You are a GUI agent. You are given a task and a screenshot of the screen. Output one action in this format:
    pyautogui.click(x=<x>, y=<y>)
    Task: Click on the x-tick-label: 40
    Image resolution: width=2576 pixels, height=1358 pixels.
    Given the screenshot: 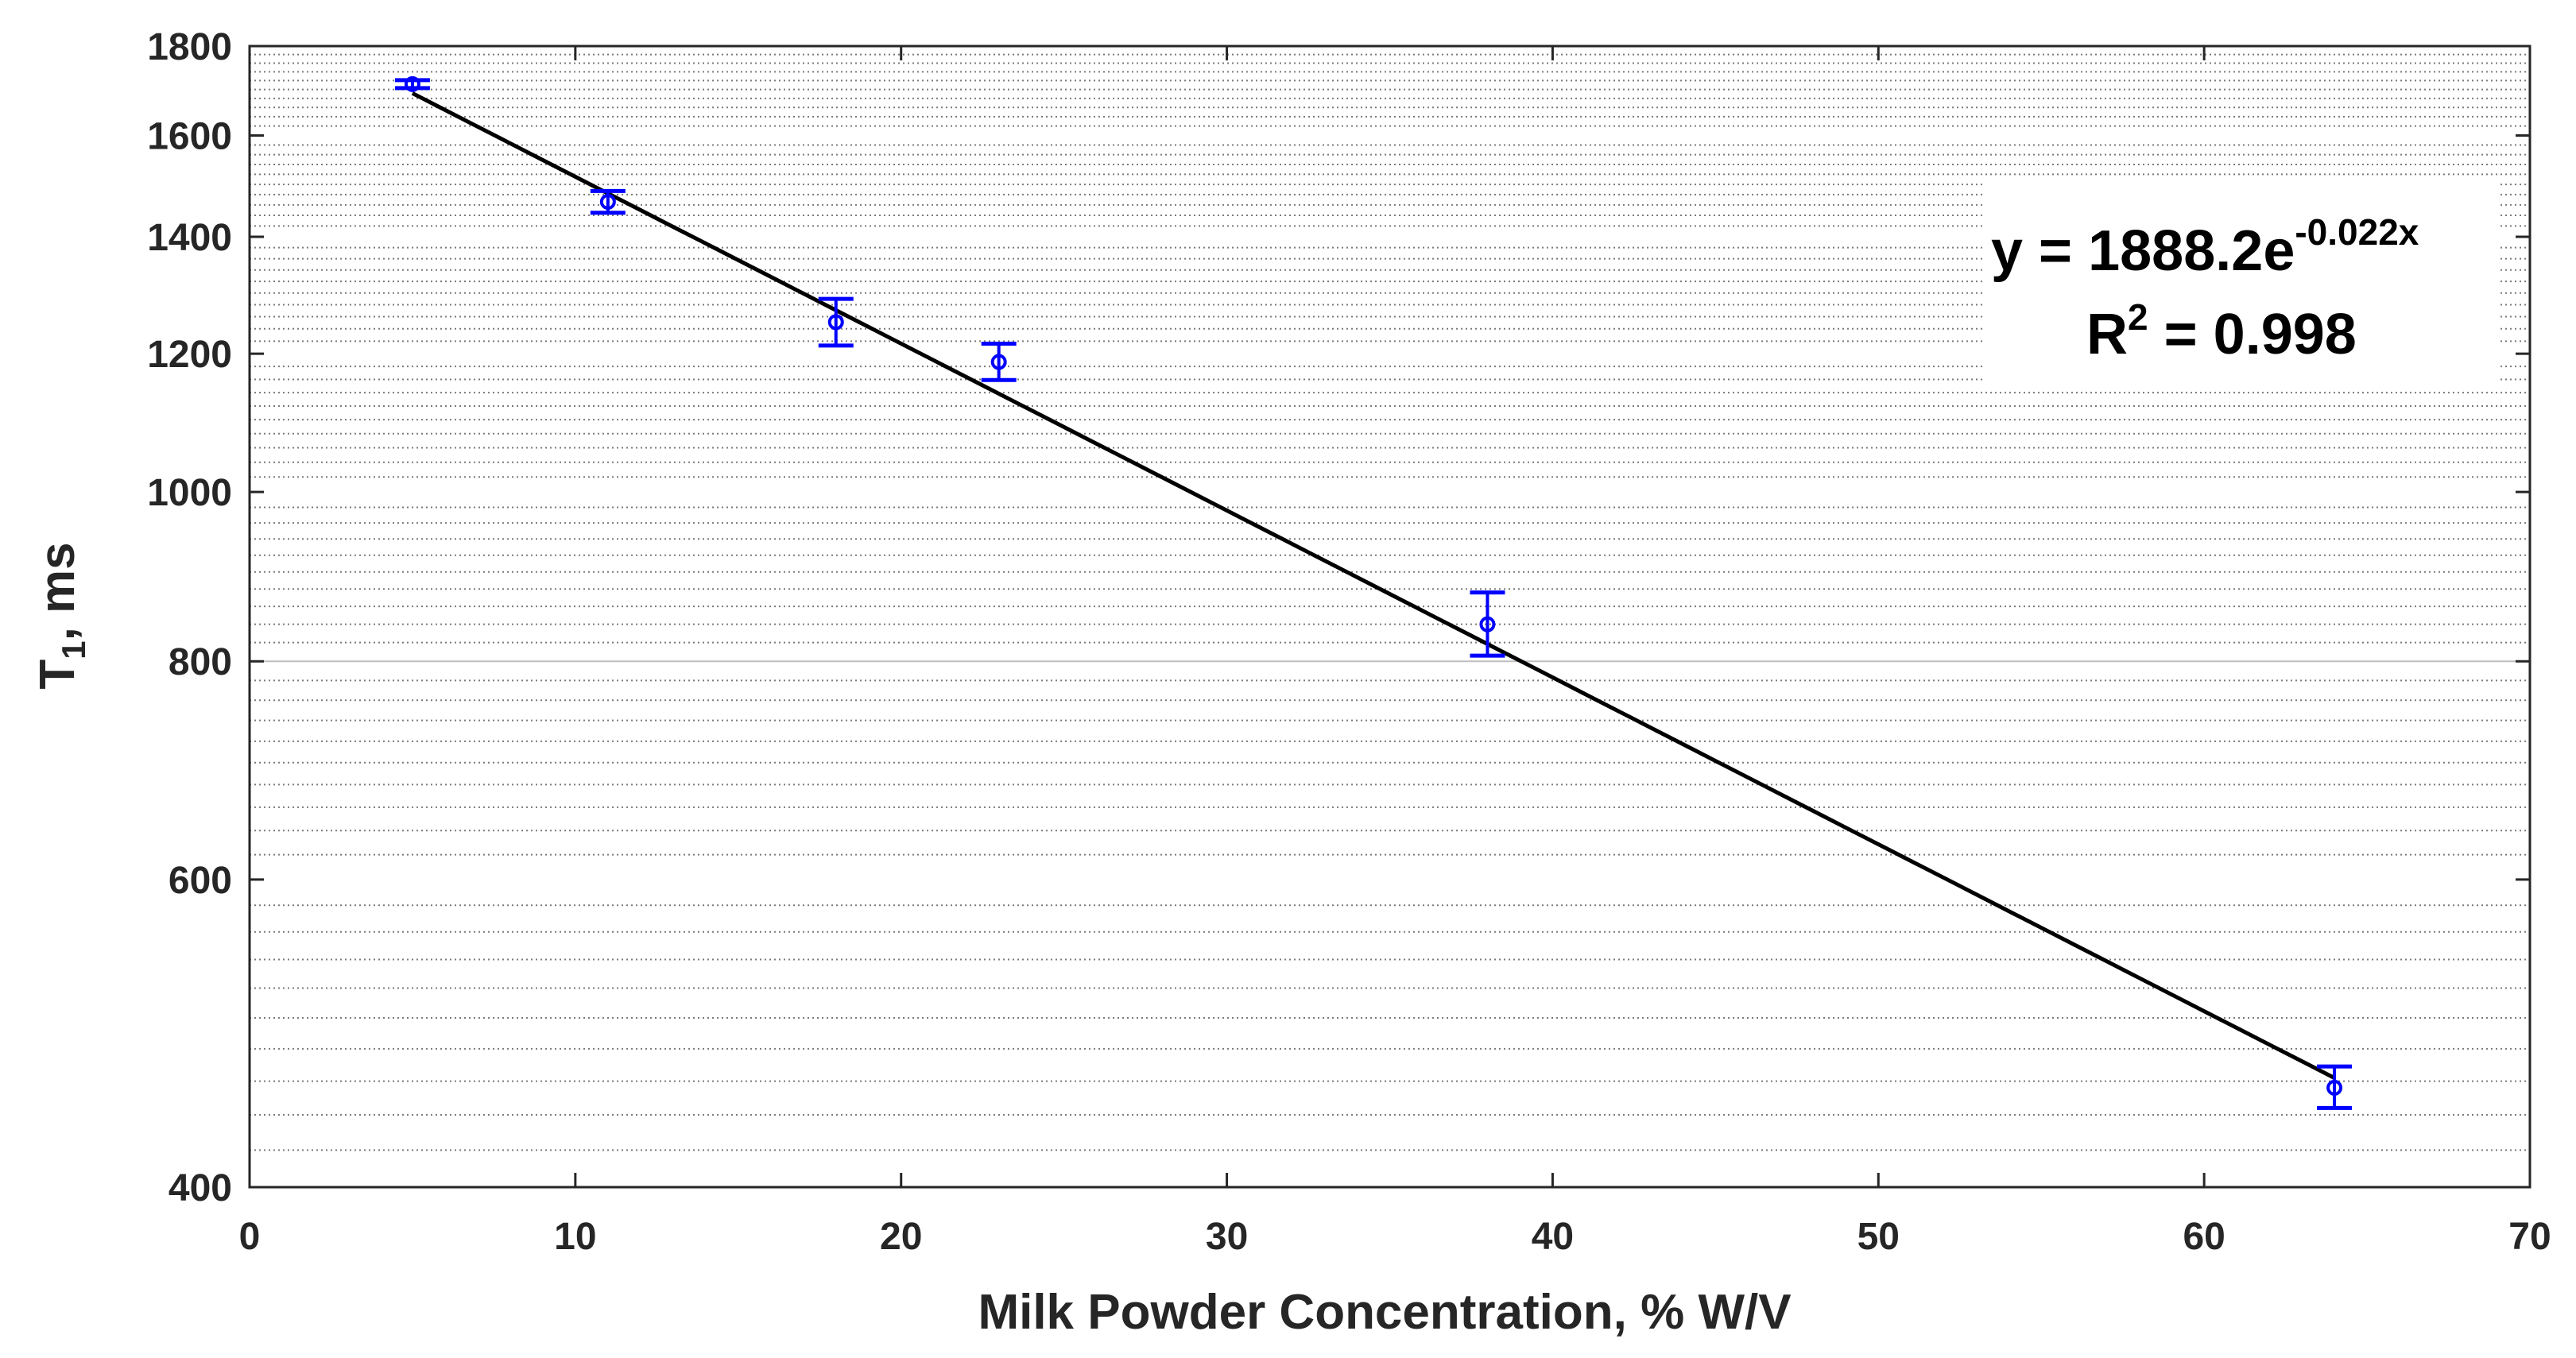 What is the action you would take?
    pyautogui.click(x=1553, y=1237)
    